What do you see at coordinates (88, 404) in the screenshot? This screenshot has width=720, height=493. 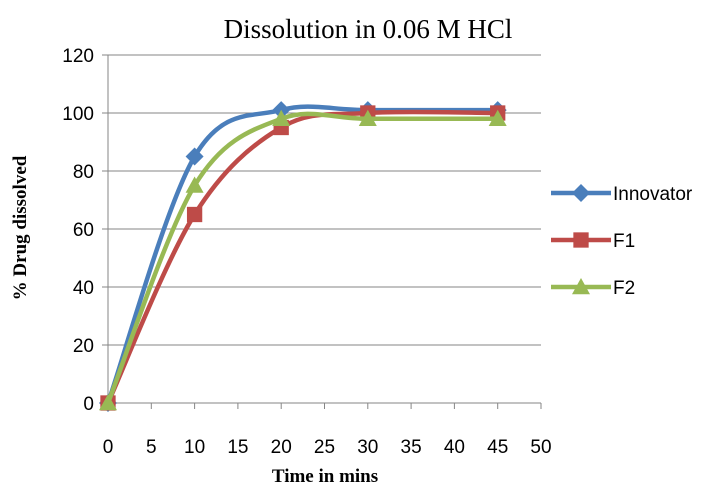 I see `y-tick-label-0: 0` at bounding box center [88, 404].